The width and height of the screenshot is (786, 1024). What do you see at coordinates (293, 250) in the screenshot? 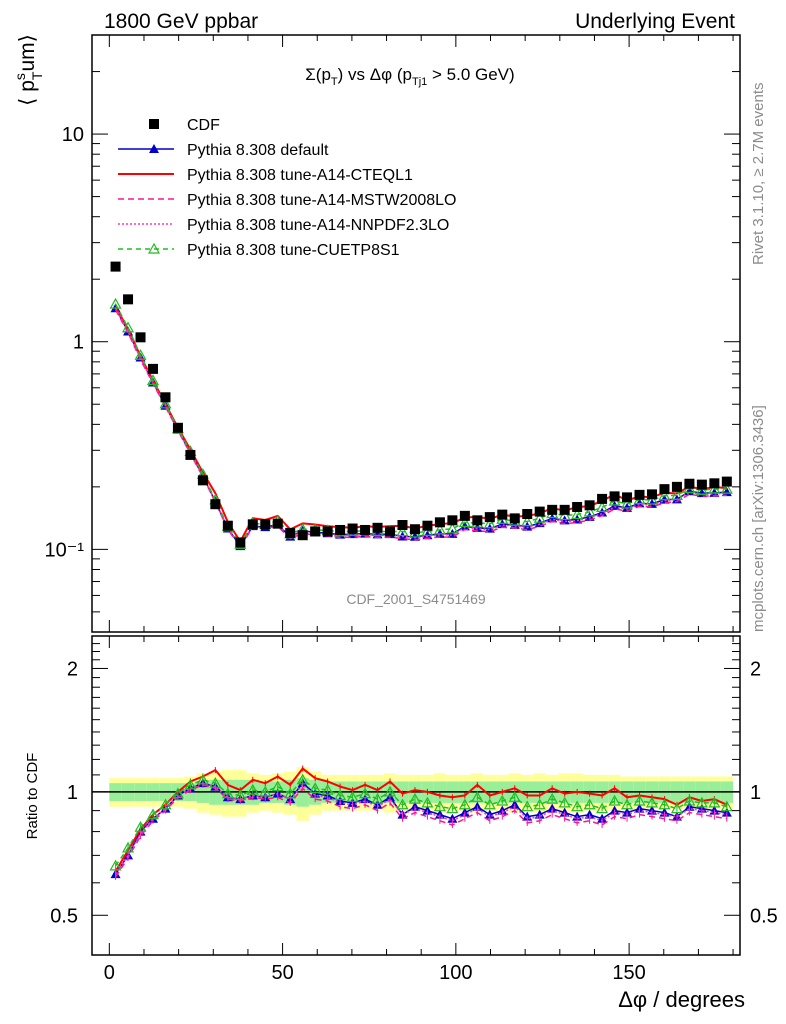
I see `legend-label: Pythia 8.308 tune-CUETP8S1` at bounding box center [293, 250].